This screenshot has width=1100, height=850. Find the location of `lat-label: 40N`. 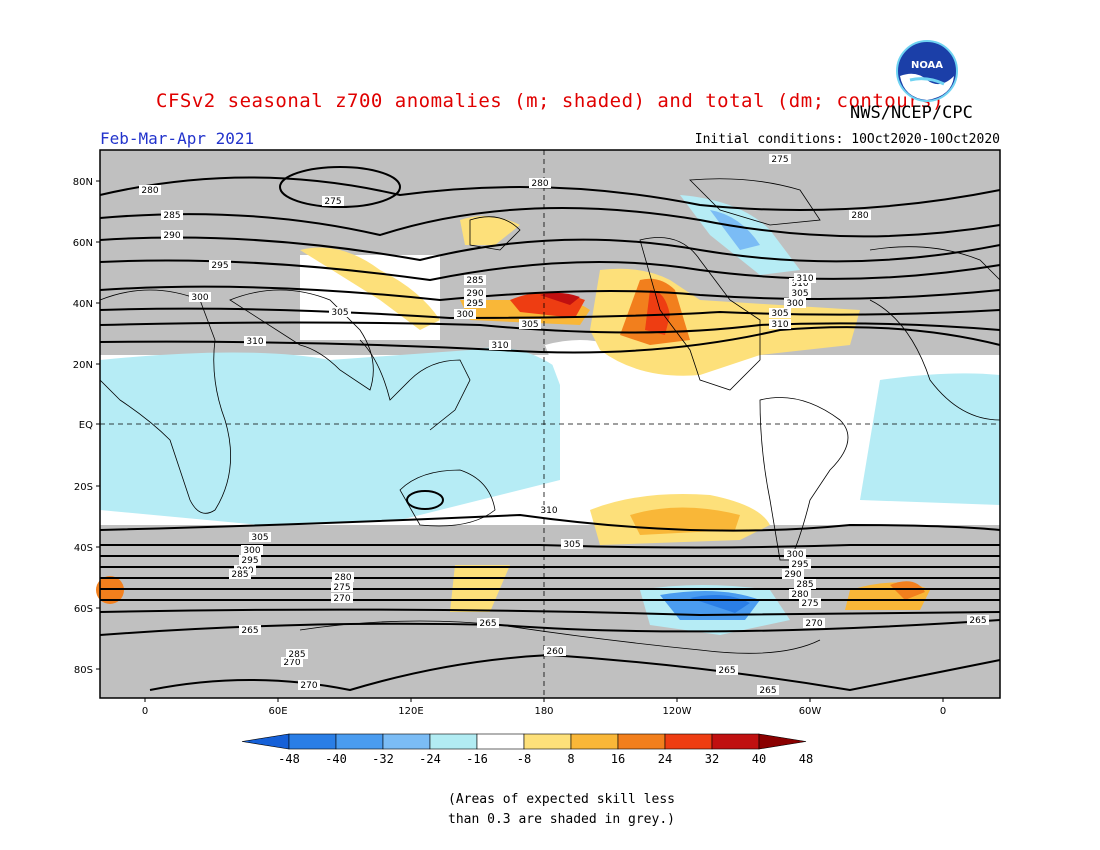

lat-label: 40N is located at coordinates (83, 304).